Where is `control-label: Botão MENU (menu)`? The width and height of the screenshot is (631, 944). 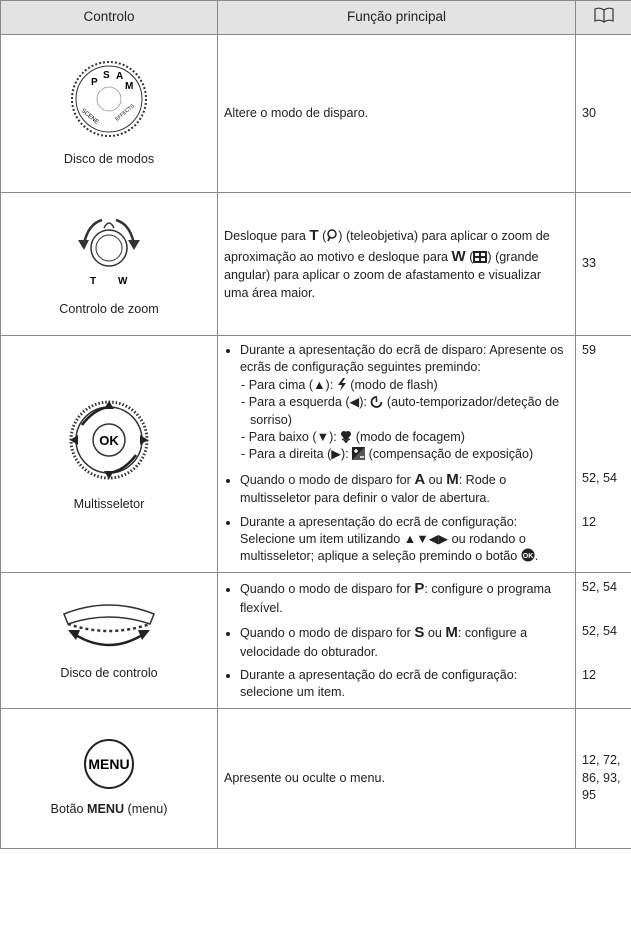
control-label: Botão MENU (menu) is located at coordinates (109, 809).